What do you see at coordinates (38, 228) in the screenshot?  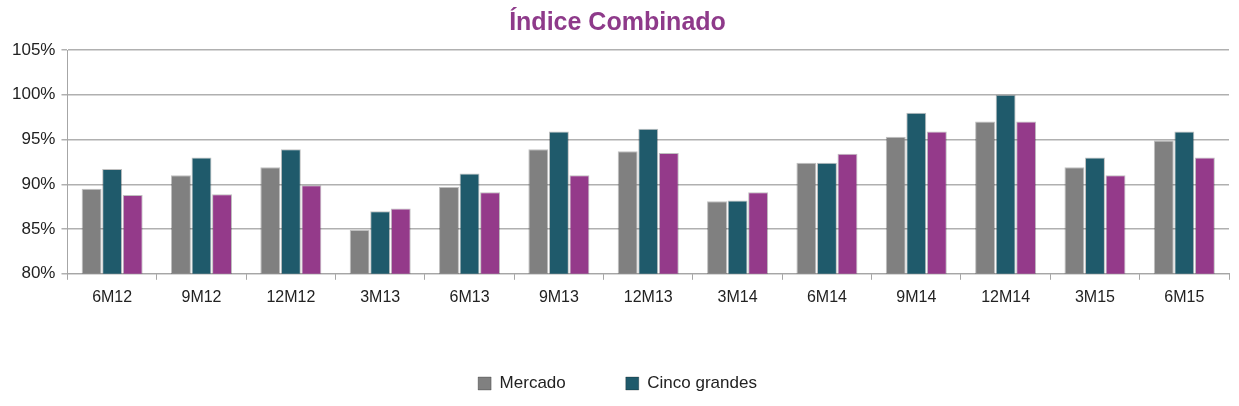 I see `y-tick-label: 85%` at bounding box center [38, 228].